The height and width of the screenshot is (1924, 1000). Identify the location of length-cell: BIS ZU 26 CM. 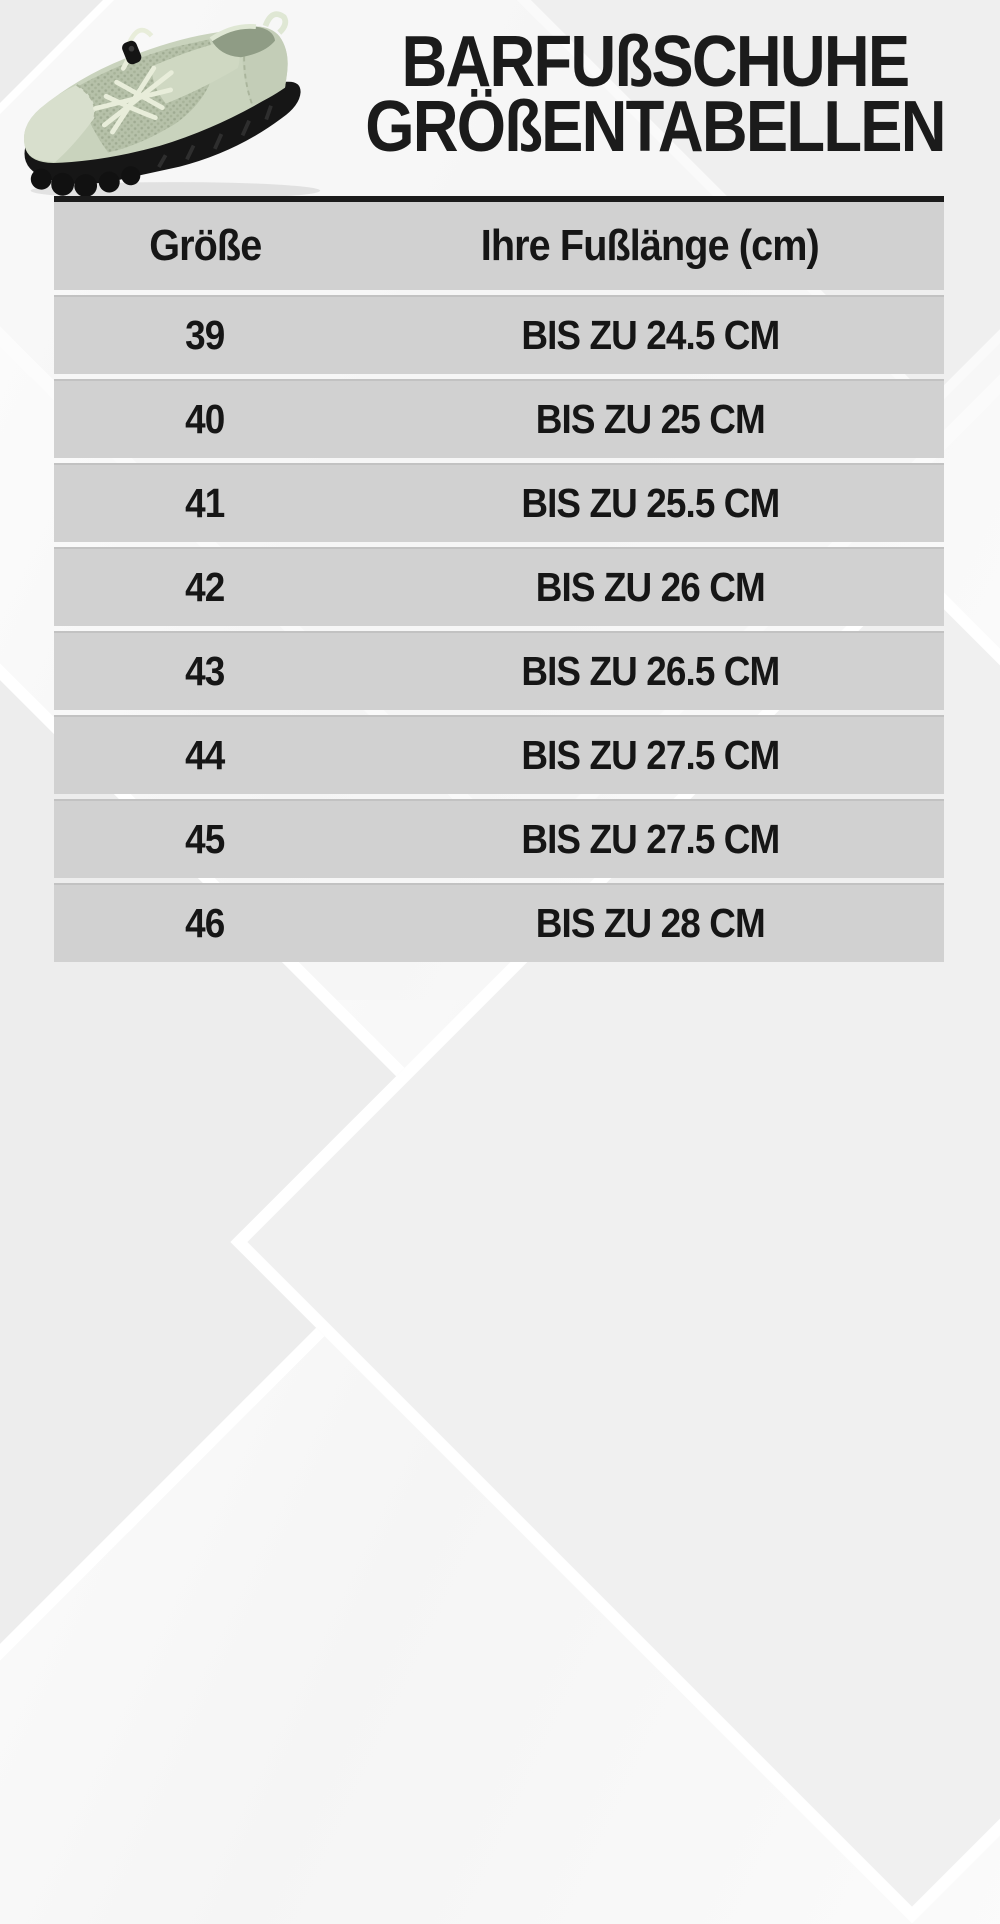
(650, 587).